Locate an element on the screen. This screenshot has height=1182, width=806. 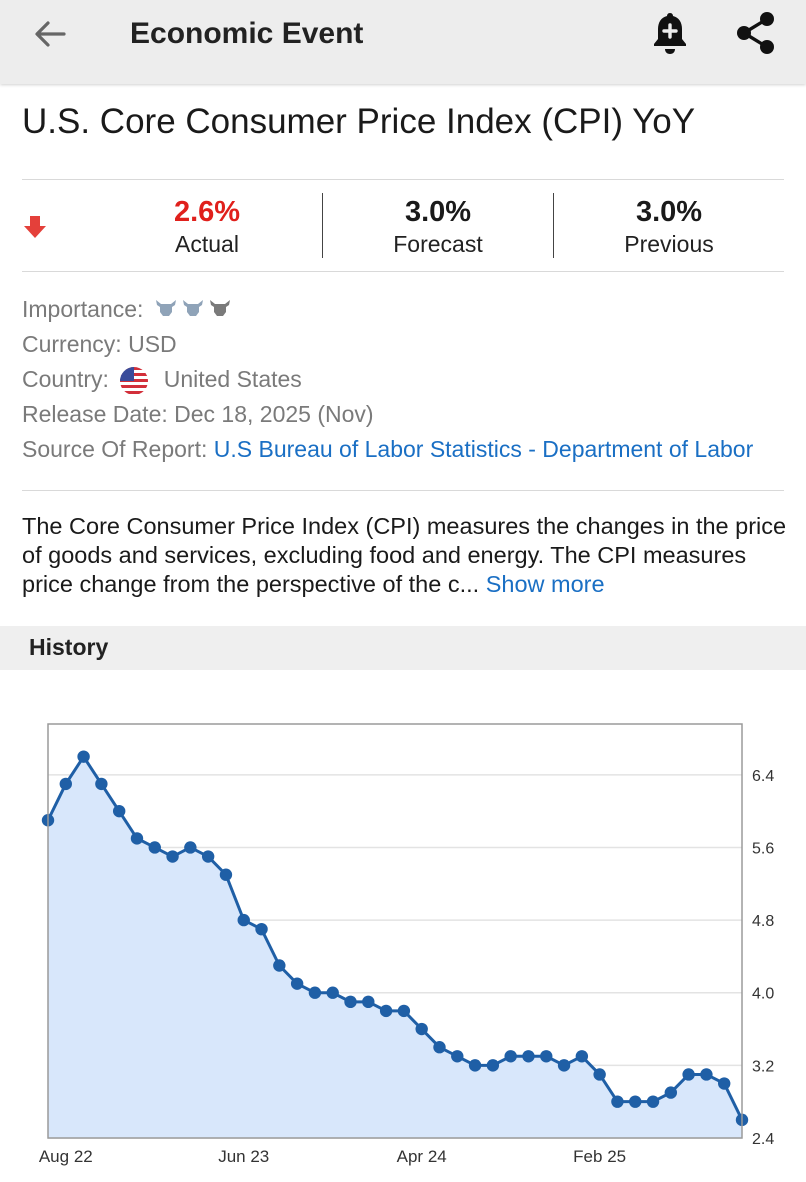
actual-stat: 2.6% Actual is located at coordinates (207, 226).